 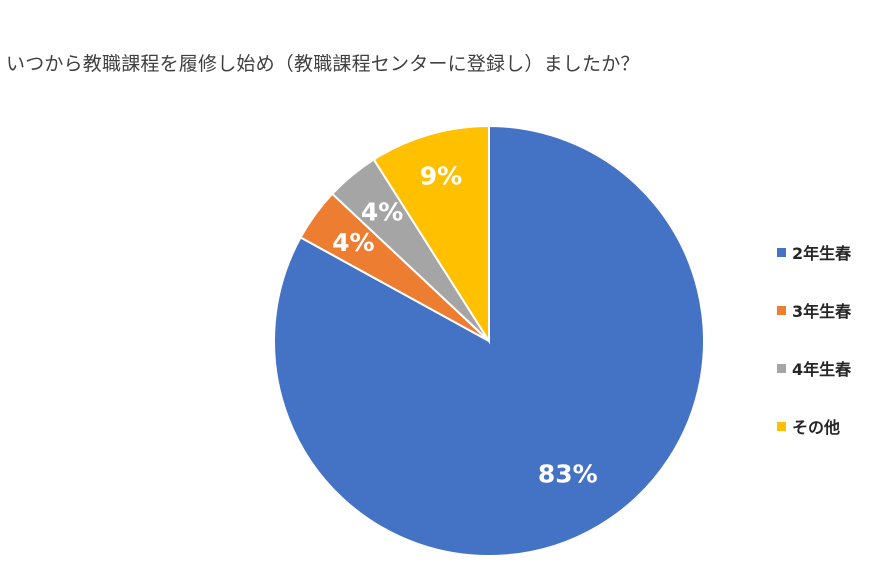 What do you see at coordinates (822, 253) in the screenshot?
I see `legend-label: 2年生春` at bounding box center [822, 253].